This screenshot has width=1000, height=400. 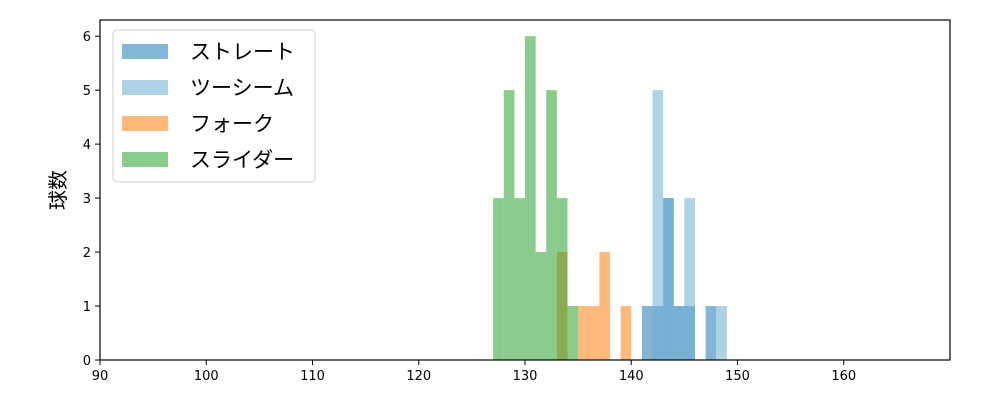 I want to click on y-tick-label: 5, so click(x=87, y=91).